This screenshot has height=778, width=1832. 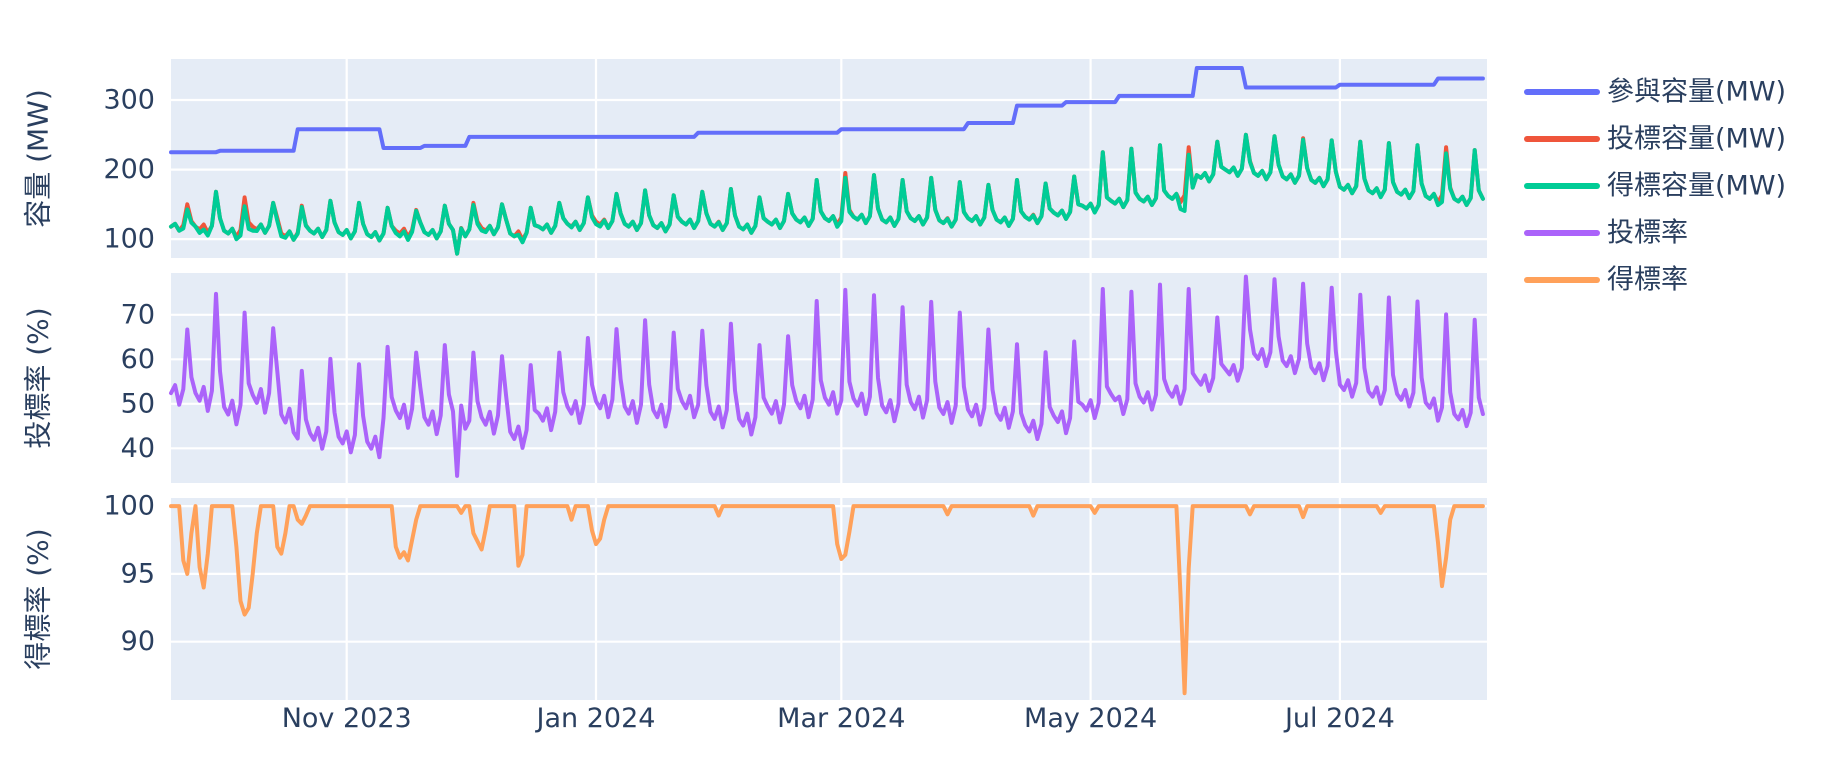 What do you see at coordinates (827, 194) in the screenshot?
I see `line-得標容量(MW)` at bounding box center [827, 194].